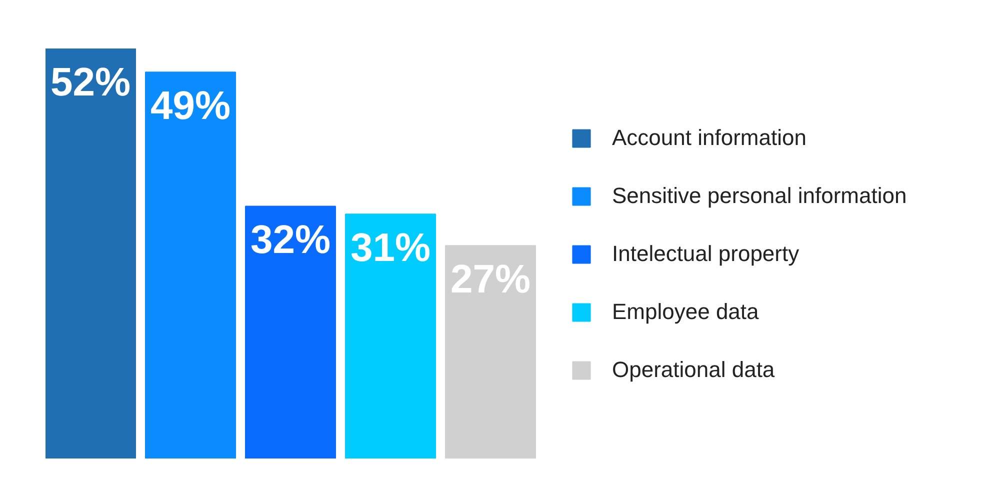 This screenshot has height=500, width=1000. Describe the element at coordinates (709, 138) in the screenshot. I see `legend-label: Account information` at that location.